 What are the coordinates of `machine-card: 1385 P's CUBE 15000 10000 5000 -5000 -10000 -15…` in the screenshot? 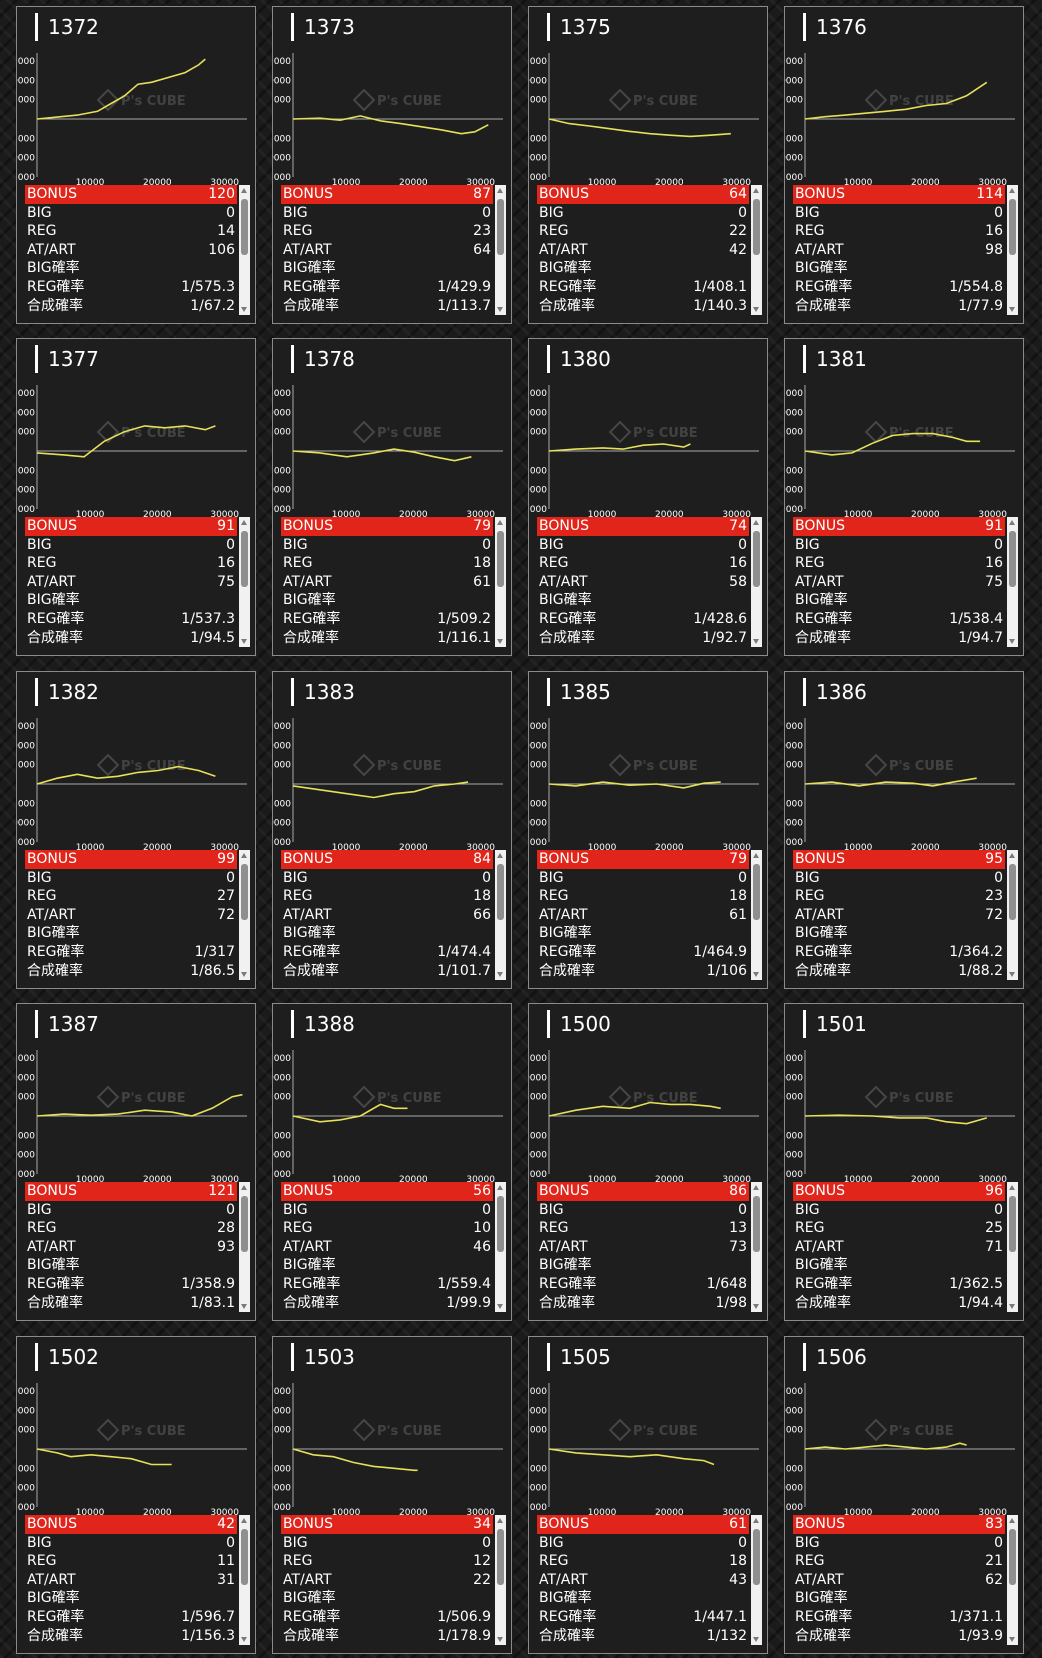 It's located at (648, 830).